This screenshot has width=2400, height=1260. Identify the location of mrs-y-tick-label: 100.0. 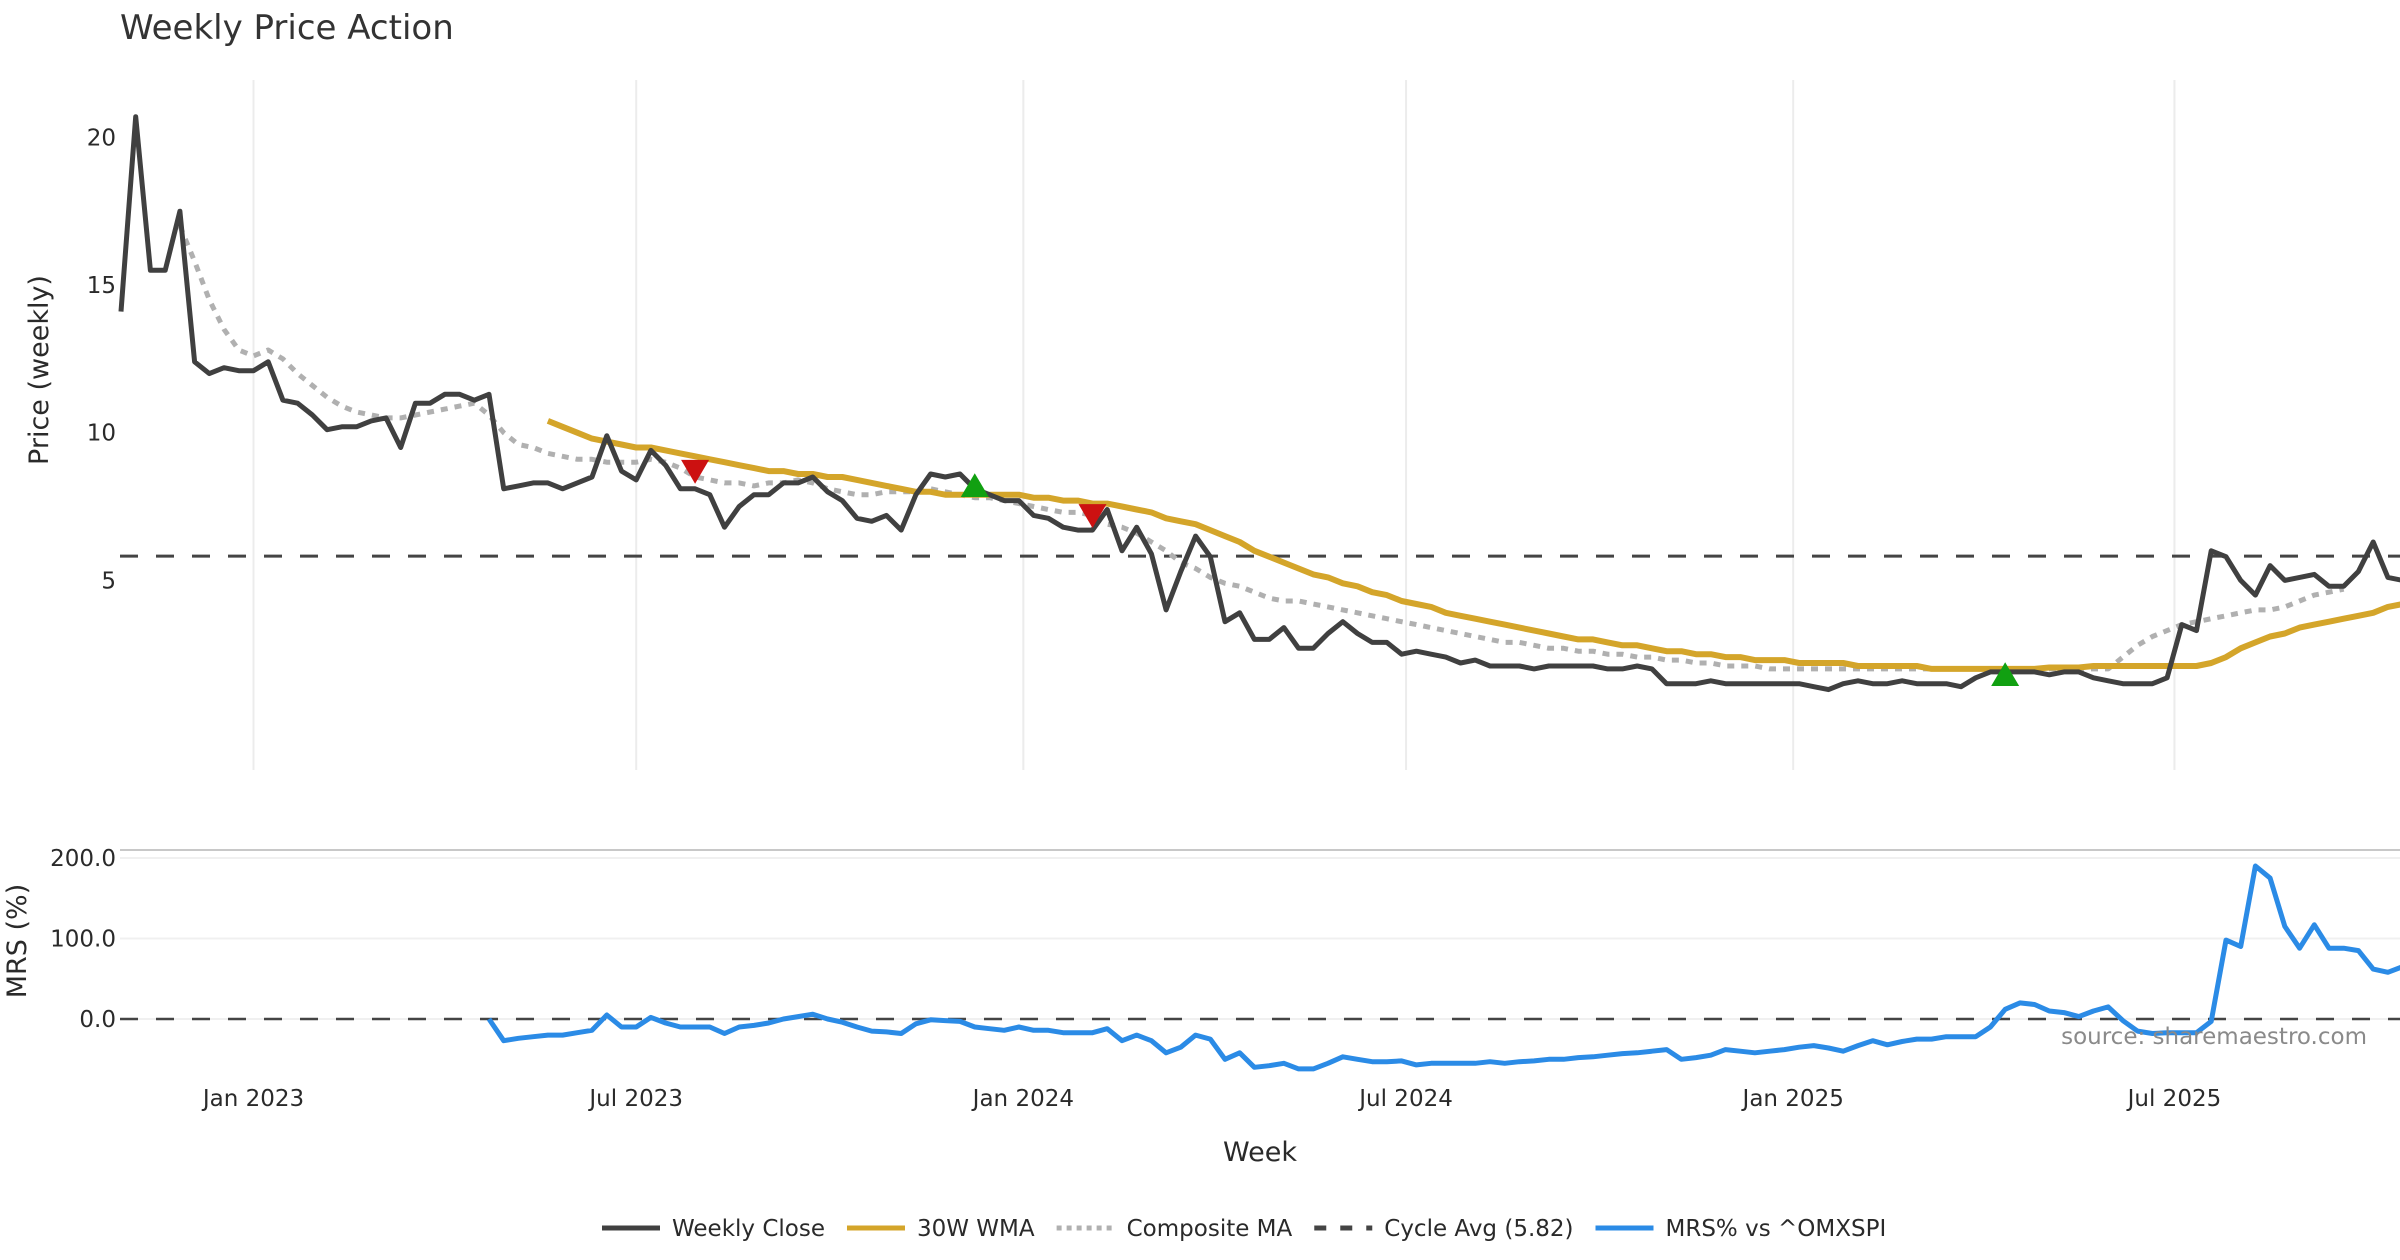
(83, 940).